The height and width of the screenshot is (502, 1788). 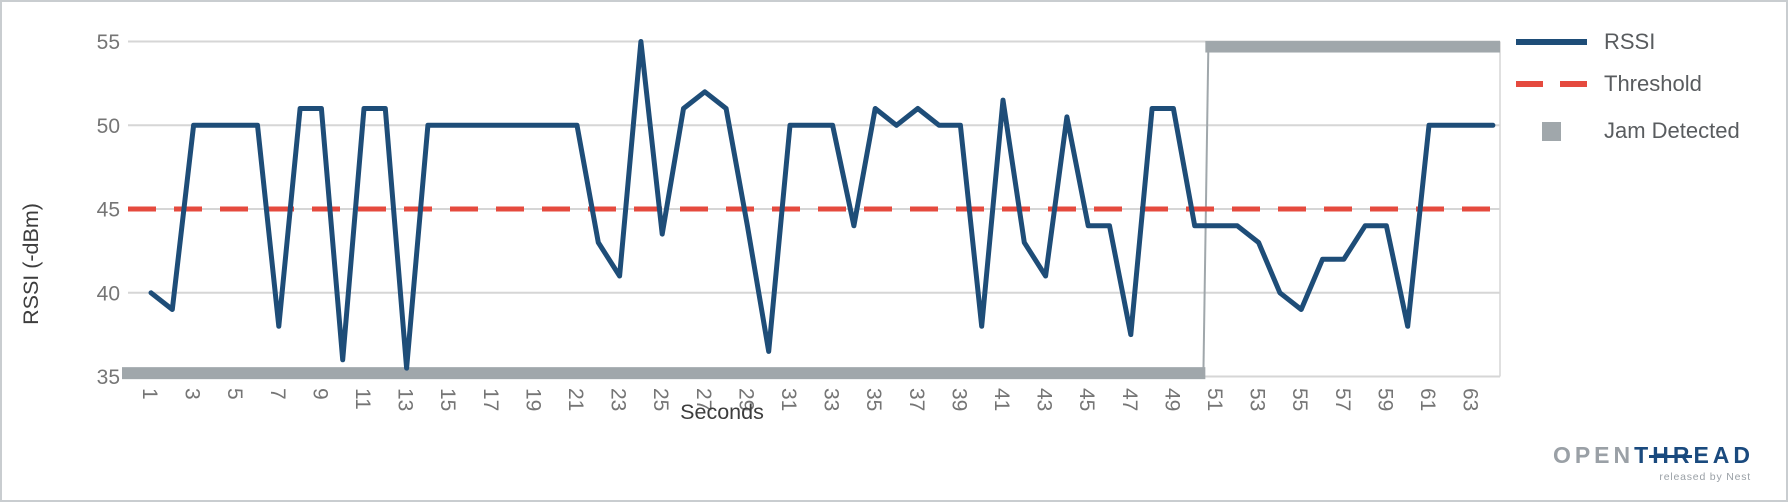 What do you see at coordinates (575, 399) in the screenshot?
I see `x-tick-label-21: 21` at bounding box center [575, 399].